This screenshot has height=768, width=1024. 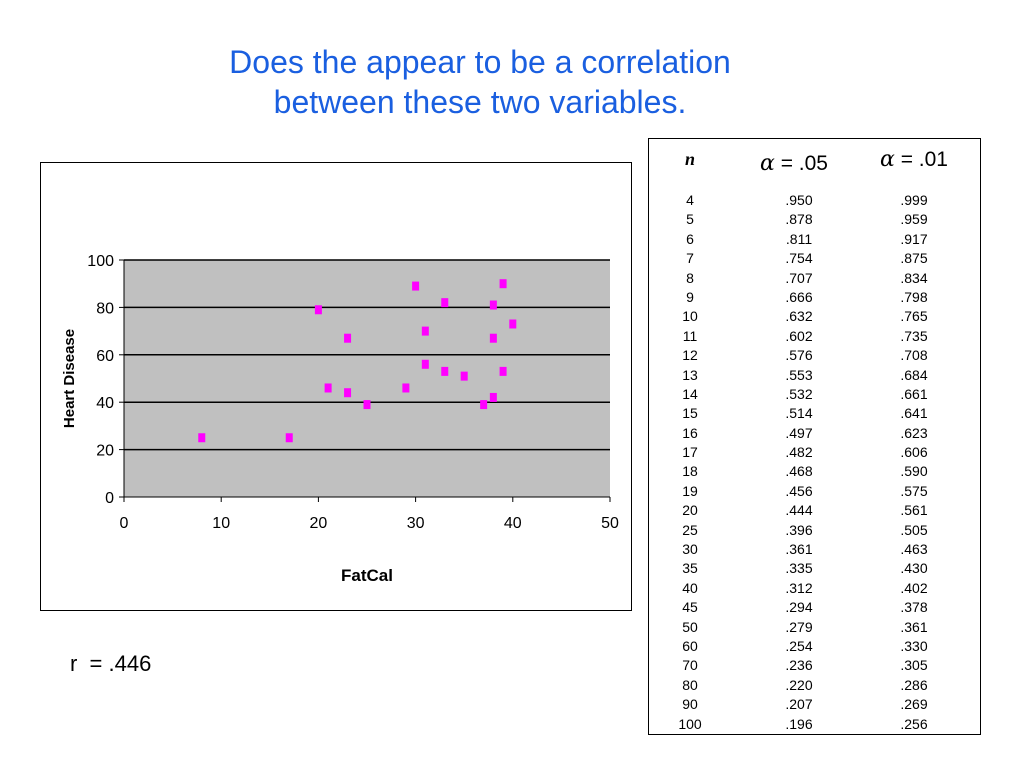 What do you see at coordinates (799, 335) in the screenshot?
I see `cell-alpha-05: .602` at bounding box center [799, 335].